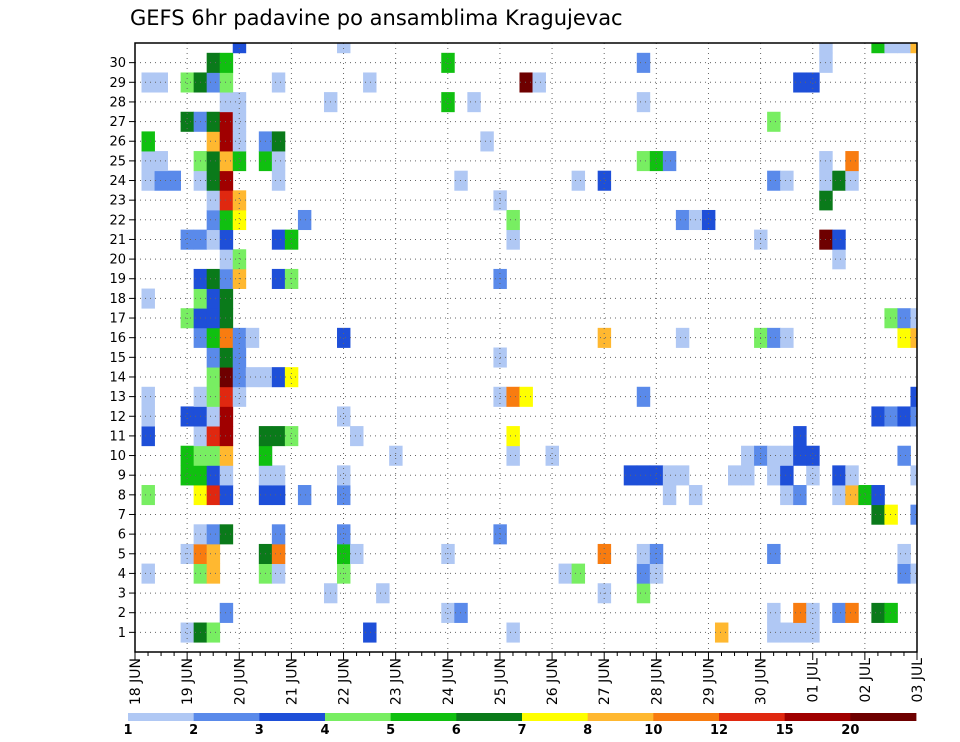  I want to click on colorbar-label: 4, so click(324, 730).